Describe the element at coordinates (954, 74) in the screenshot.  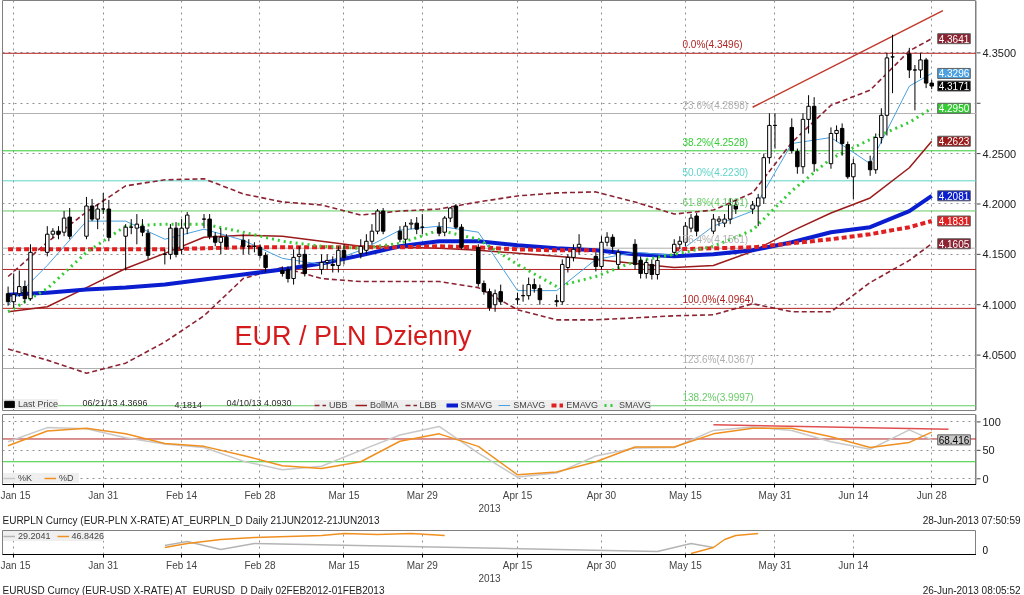
I see `data-label: 4.3296` at that location.